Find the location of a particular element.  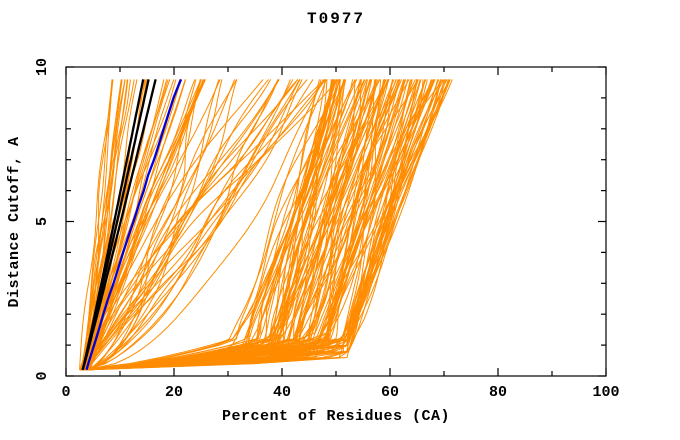

highlight-curve-black is located at coordinates (119, 225).